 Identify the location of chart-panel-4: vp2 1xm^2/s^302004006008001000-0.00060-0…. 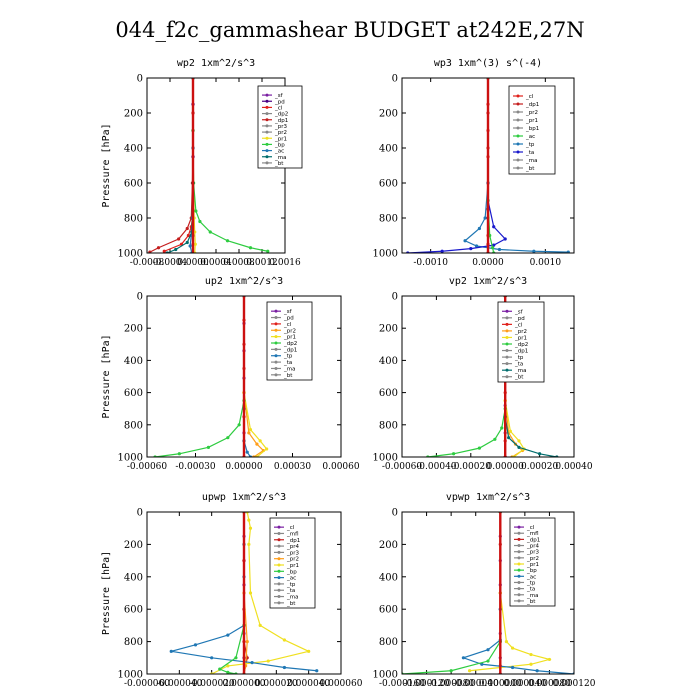
(483, 374).